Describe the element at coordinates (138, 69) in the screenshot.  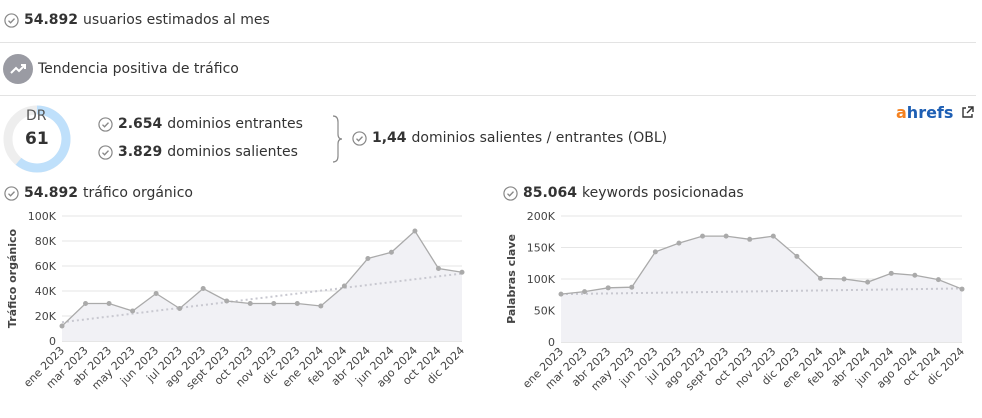
I see `label: Tendencia positiva de tráfico` at that location.